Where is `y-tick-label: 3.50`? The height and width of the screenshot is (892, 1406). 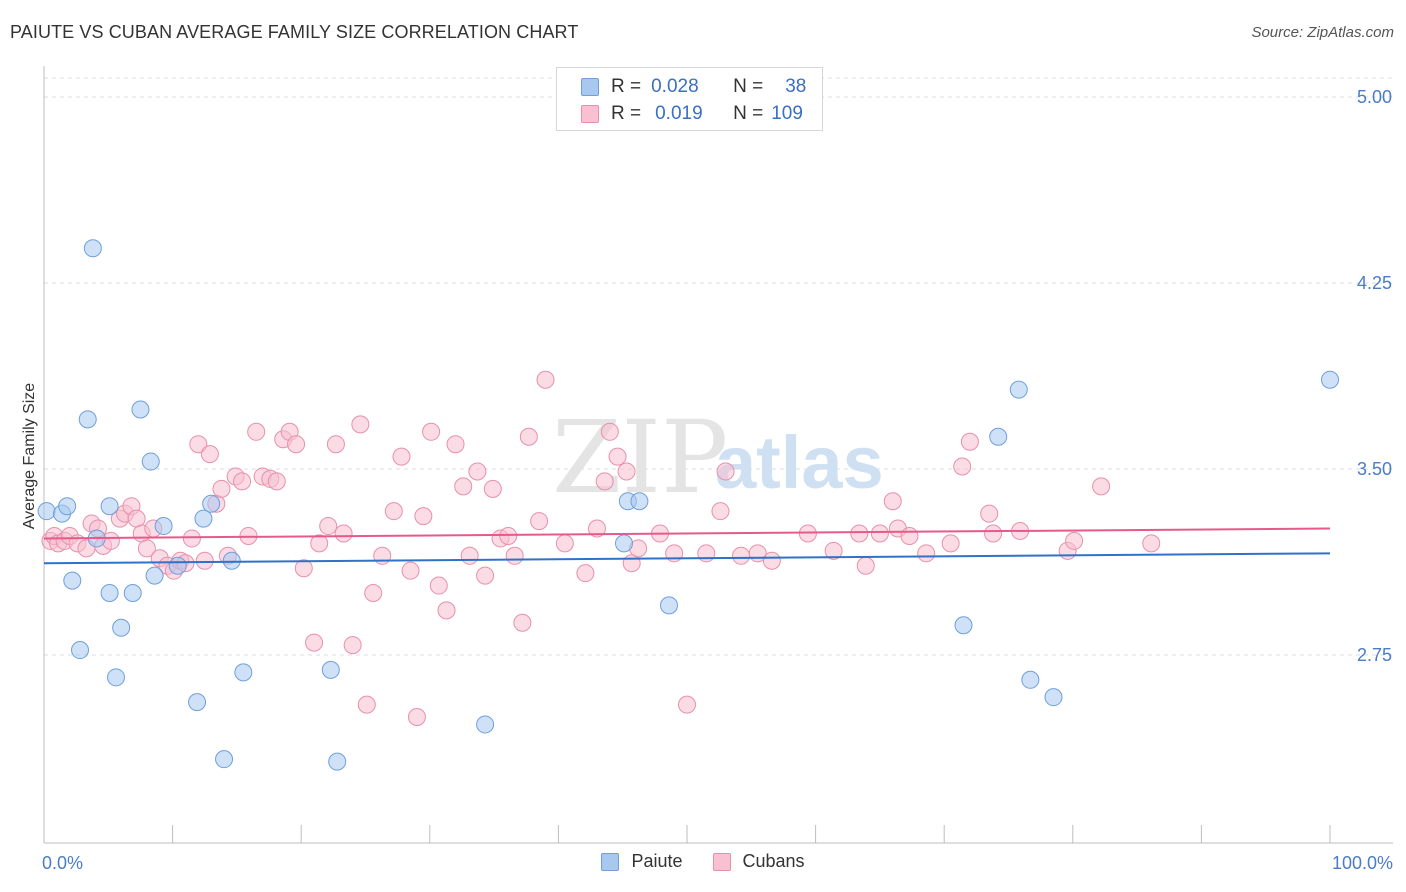
y-tick-label: 3.50 is located at coordinates (1374, 469).